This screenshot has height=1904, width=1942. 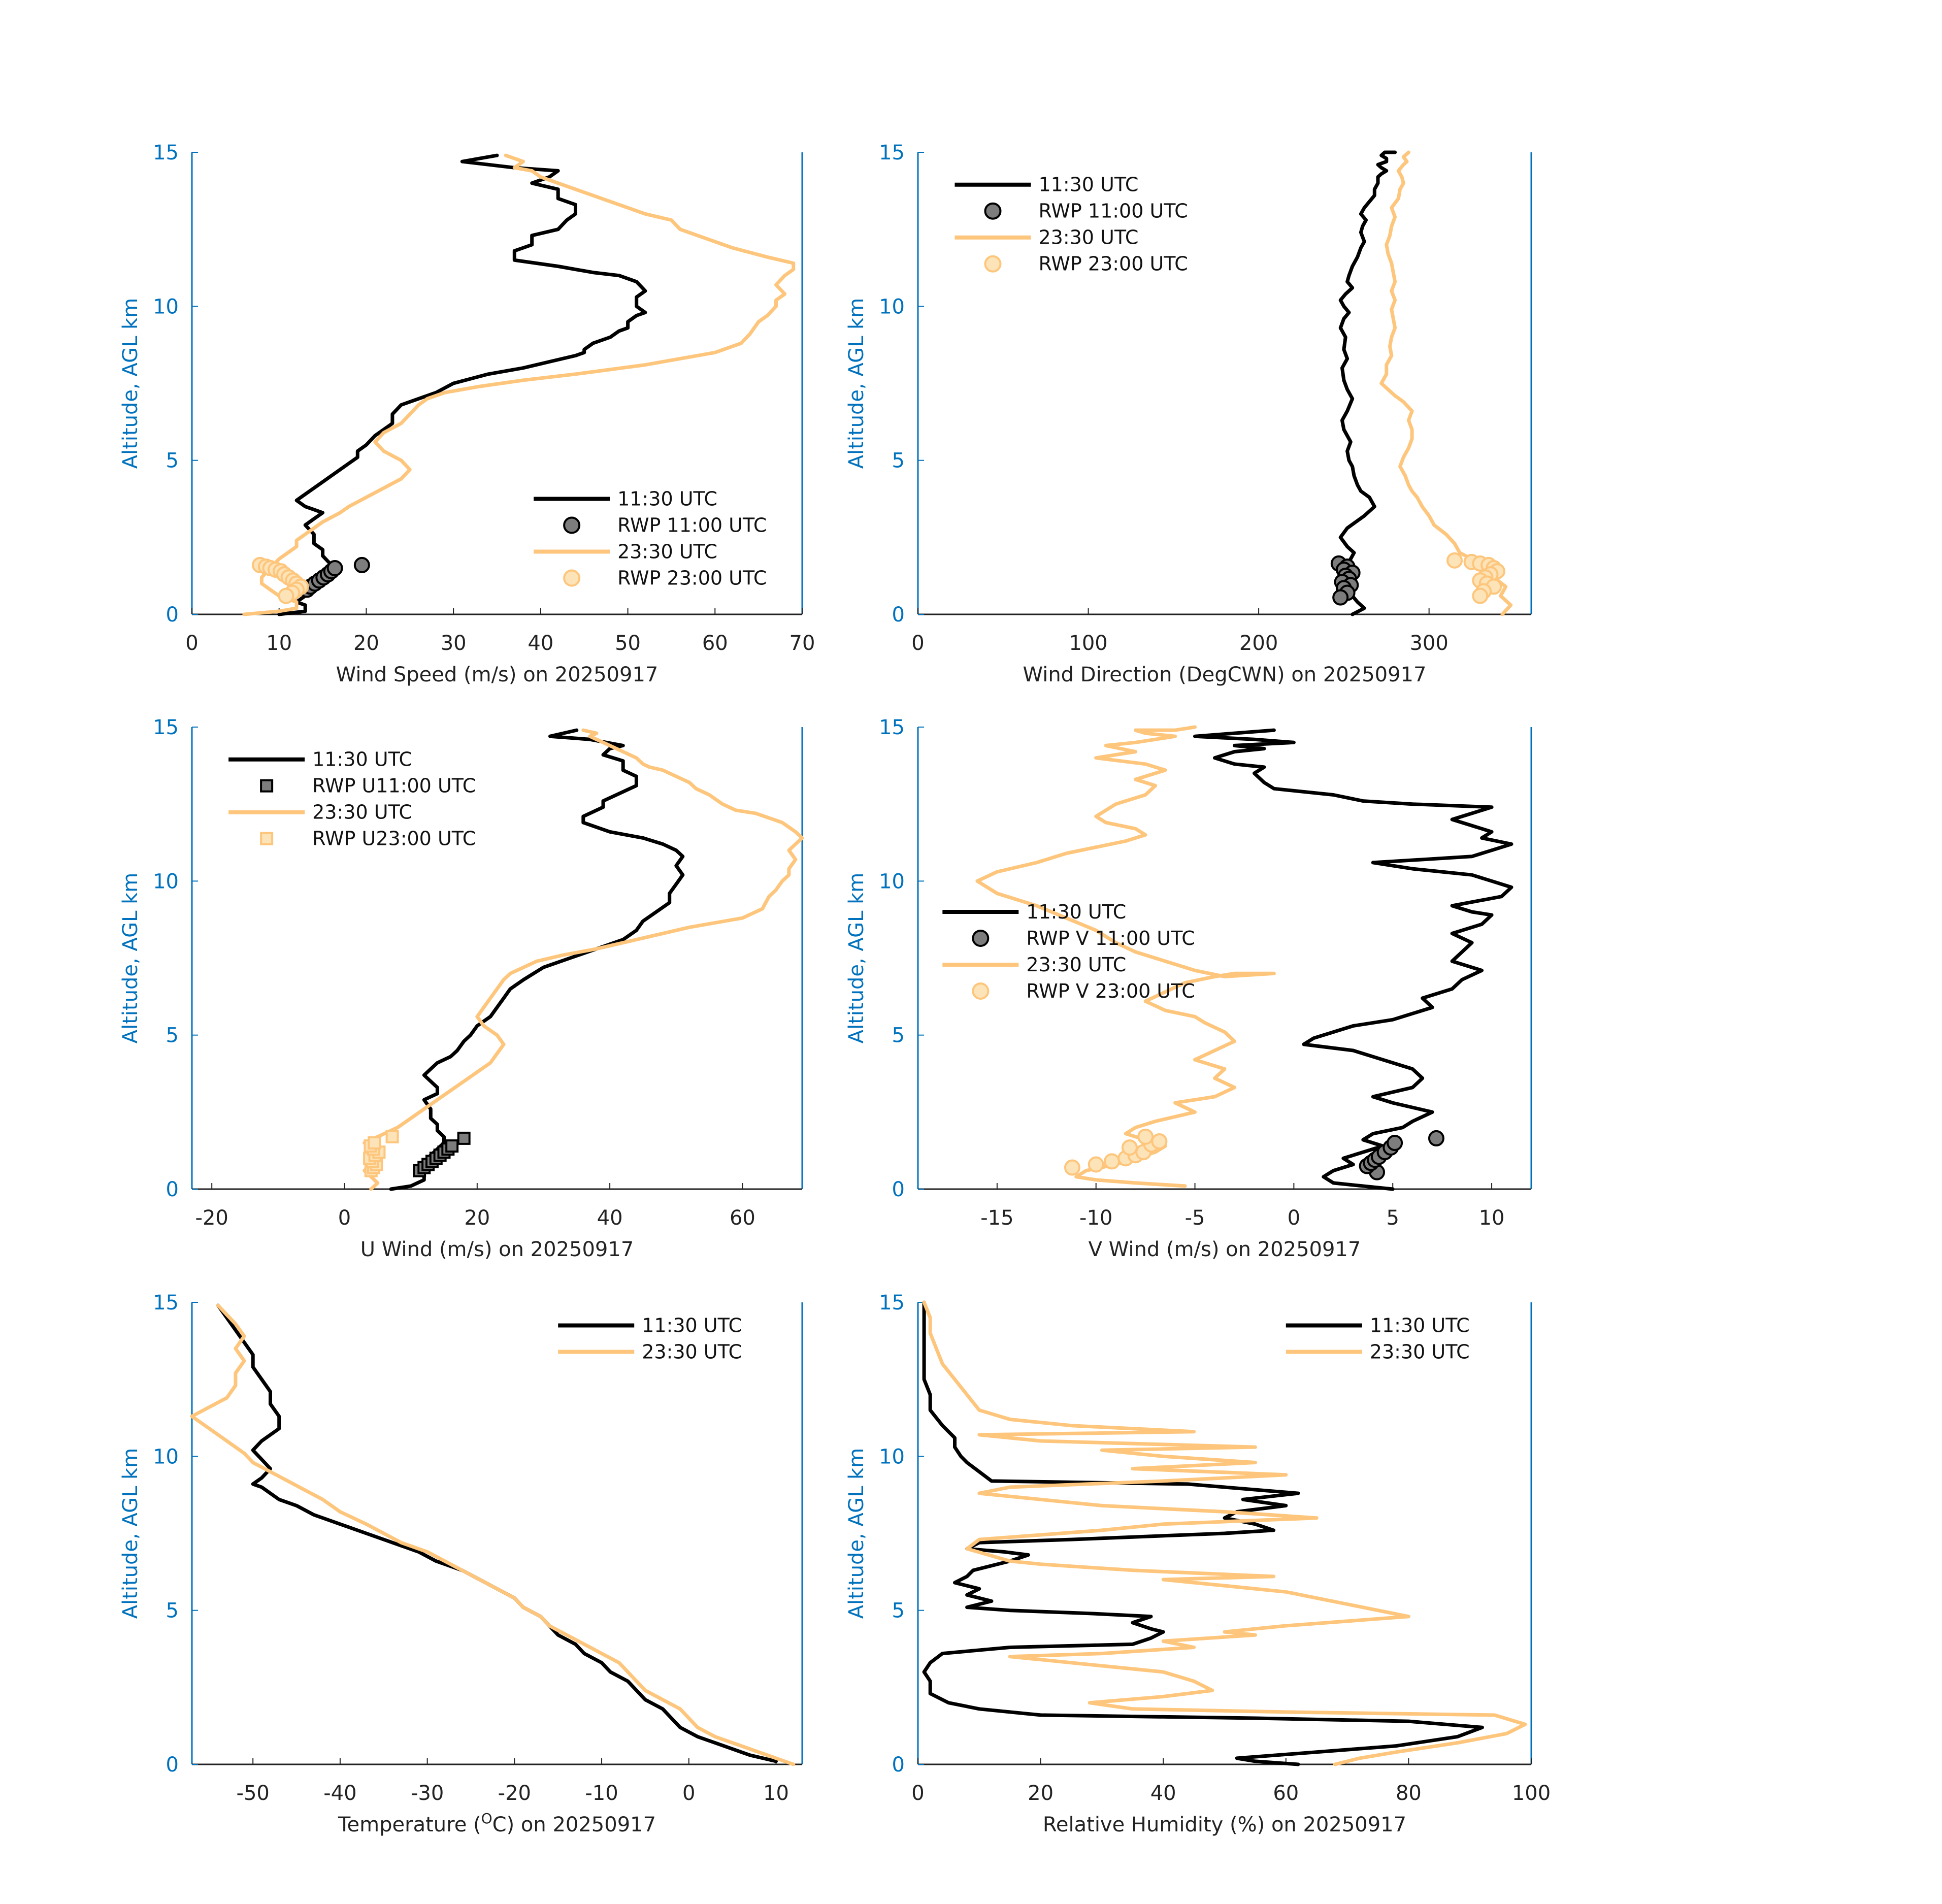 What do you see at coordinates (601, 1794) in the screenshot?
I see `x-tick-label: -10` at bounding box center [601, 1794].